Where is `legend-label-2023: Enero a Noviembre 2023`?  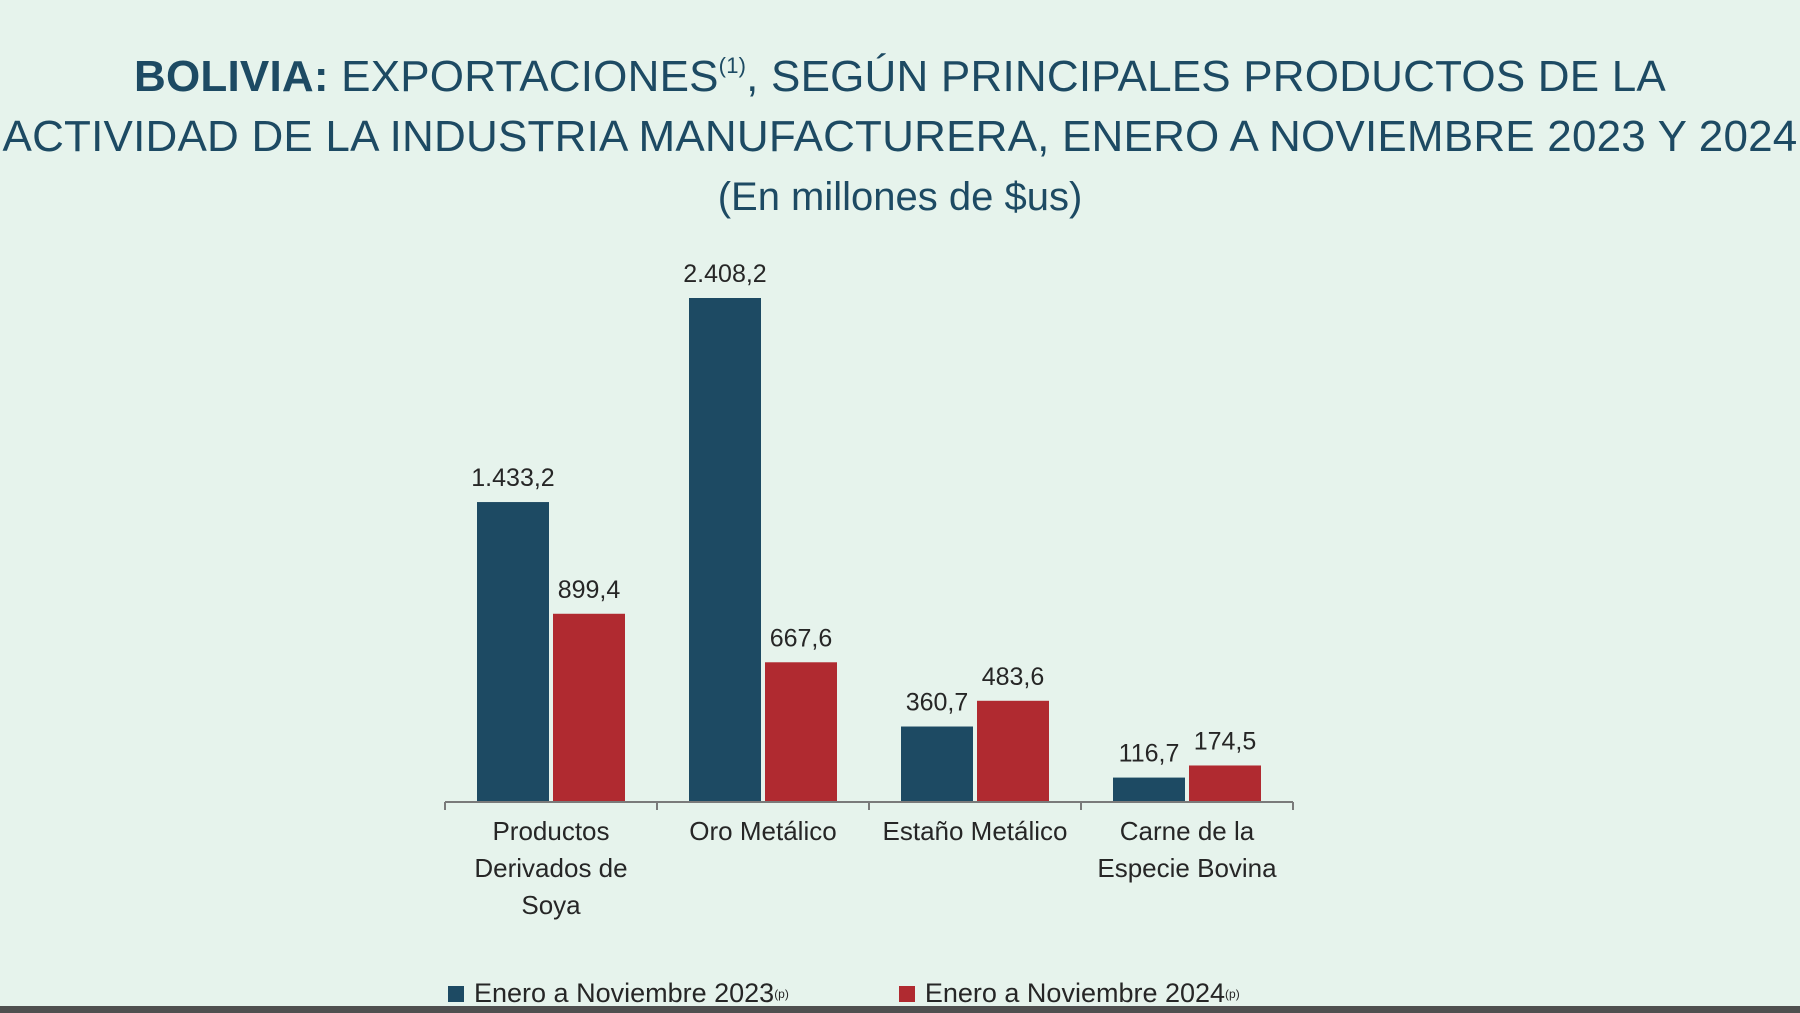
legend-label-2023: Enero a Noviembre 2023 is located at coordinates (624, 993).